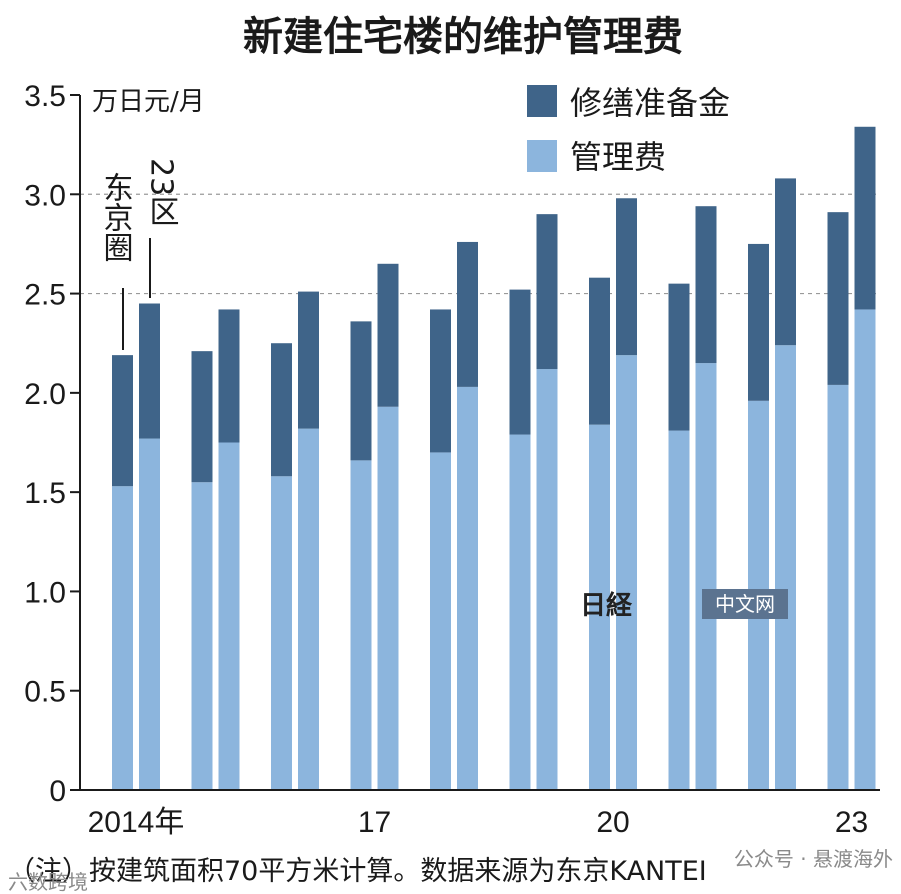  I want to click on legend-label-repair-reserve: 修缮准备金, so click(650, 103).